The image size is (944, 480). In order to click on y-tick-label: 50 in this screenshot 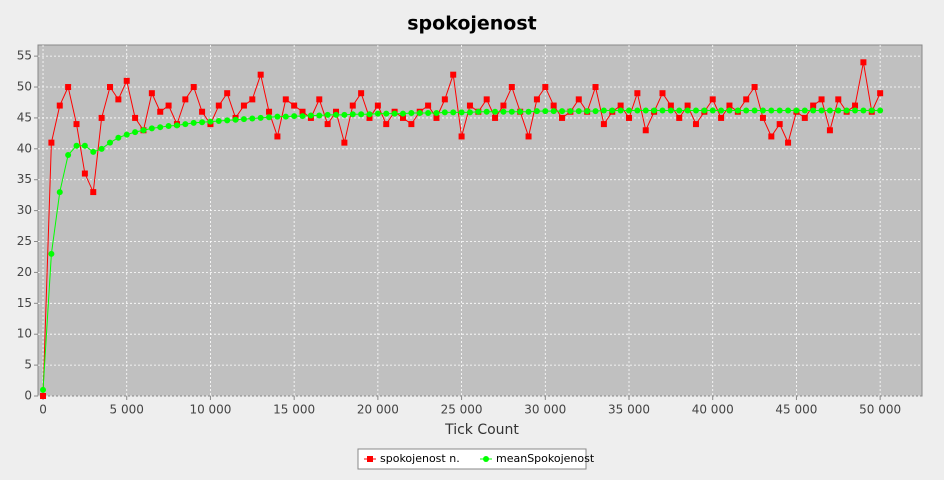, I will do `click(24, 87)`.